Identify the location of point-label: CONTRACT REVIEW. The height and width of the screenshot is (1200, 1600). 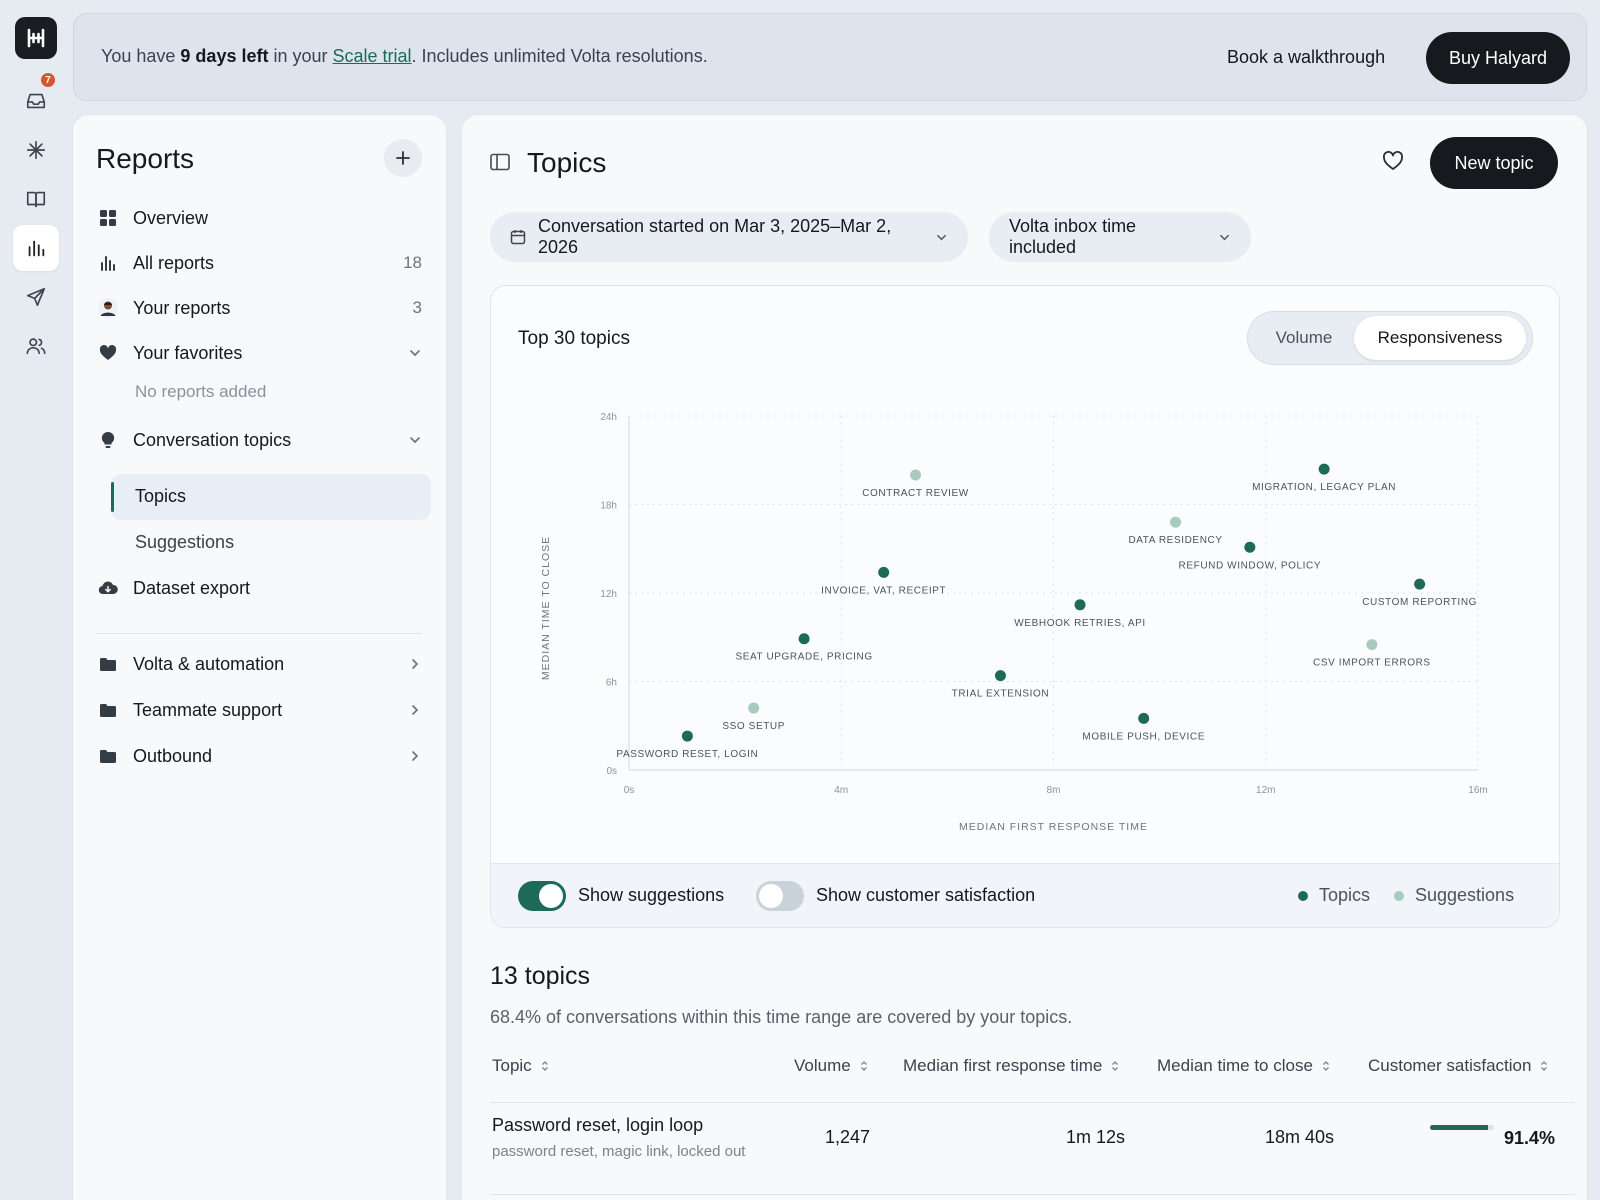
(915, 493).